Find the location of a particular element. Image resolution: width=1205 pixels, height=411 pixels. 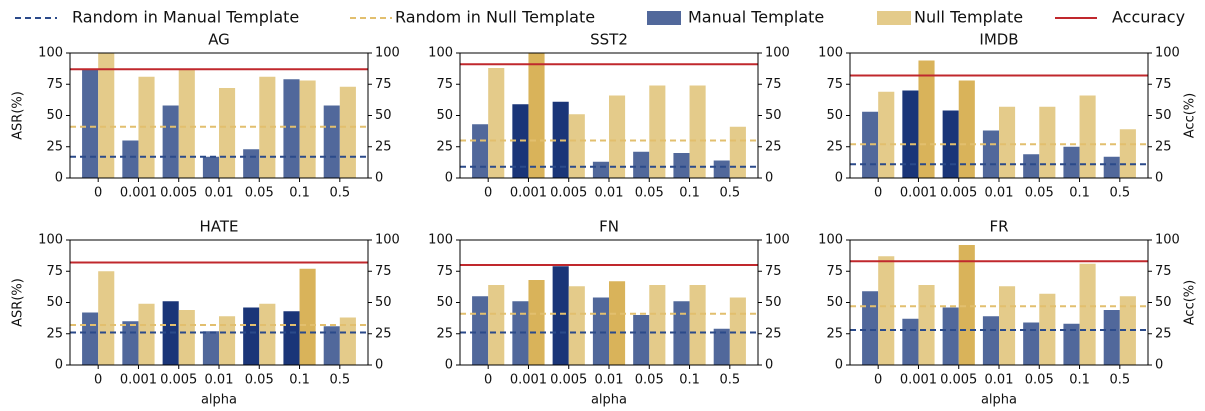

y2-axis-label: Acc(%) is located at coordinates (1190, 302).